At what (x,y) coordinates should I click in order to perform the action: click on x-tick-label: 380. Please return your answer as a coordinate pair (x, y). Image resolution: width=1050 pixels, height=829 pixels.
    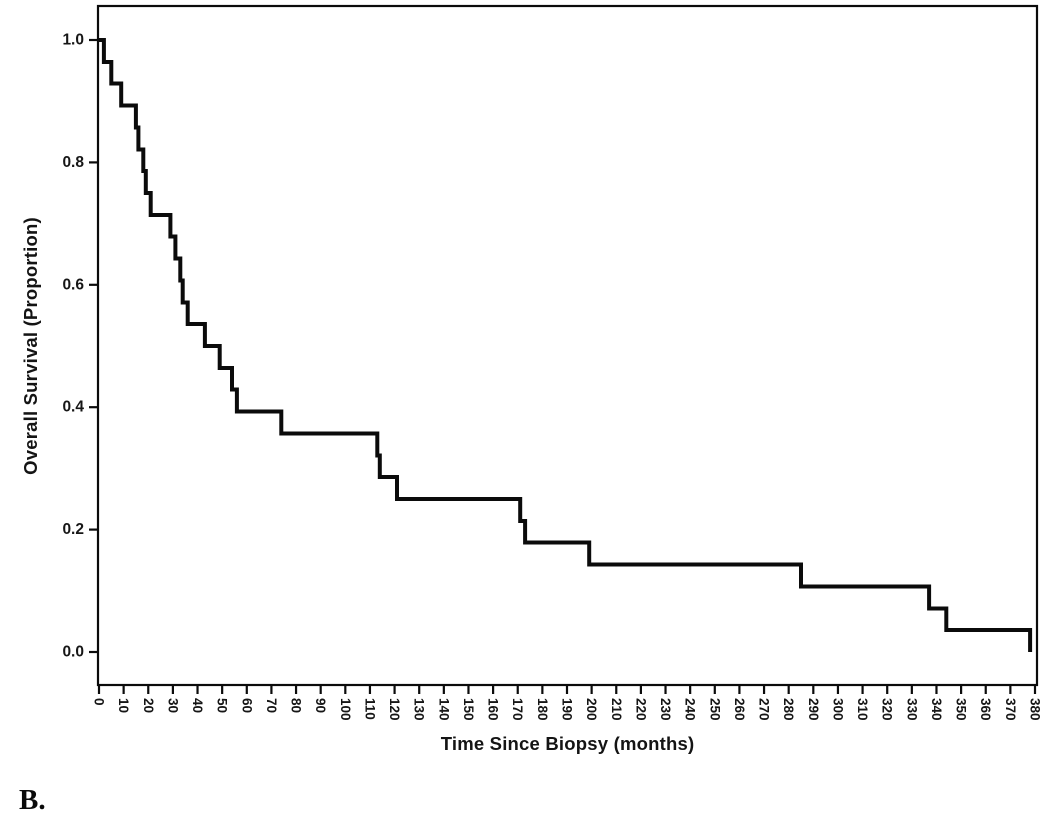
    Looking at the image, I should click on (1035, 709).